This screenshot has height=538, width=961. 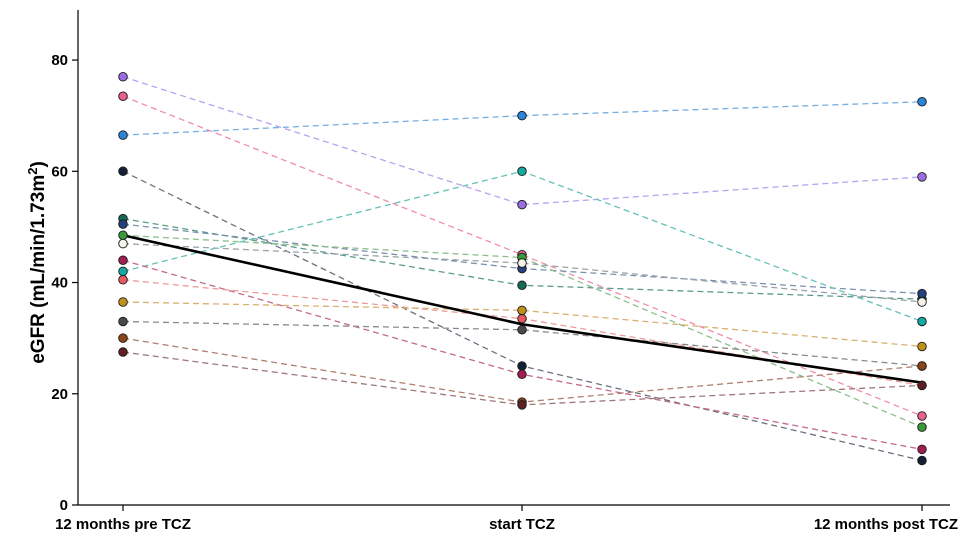 What do you see at coordinates (59, 171) in the screenshot?
I see `y-tick-label-60: 60` at bounding box center [59, 171].